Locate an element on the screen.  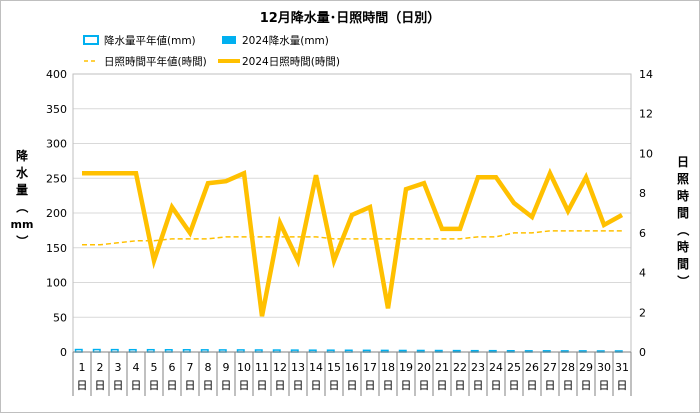
x-tick-label: 6 is located at coordinates (172, 367).